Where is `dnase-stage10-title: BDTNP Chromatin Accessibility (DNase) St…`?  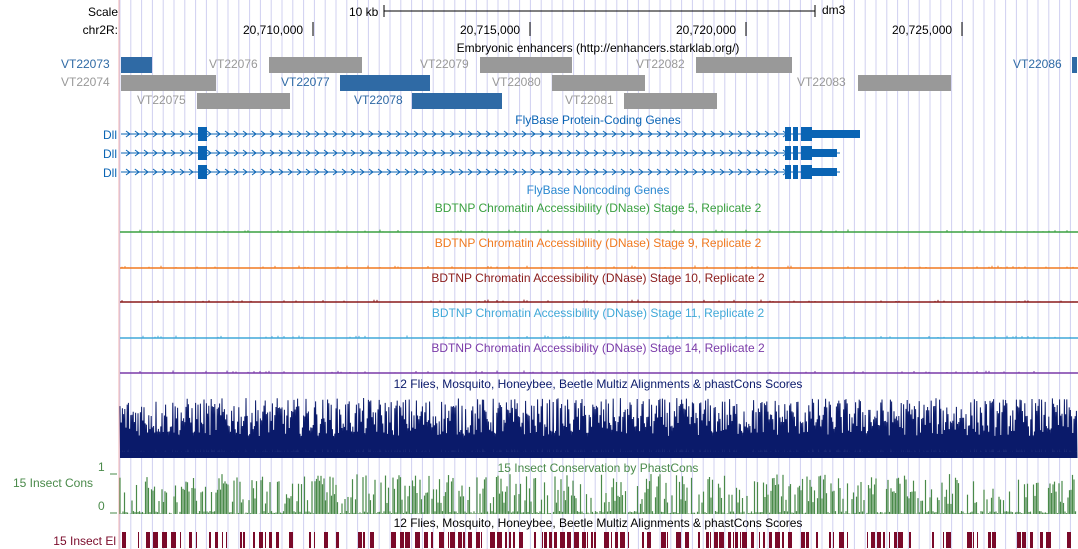 dnase-stage10-title: BDTNP Chromatin Accessibility (DNase) St… is located at coordinates (598, 278).